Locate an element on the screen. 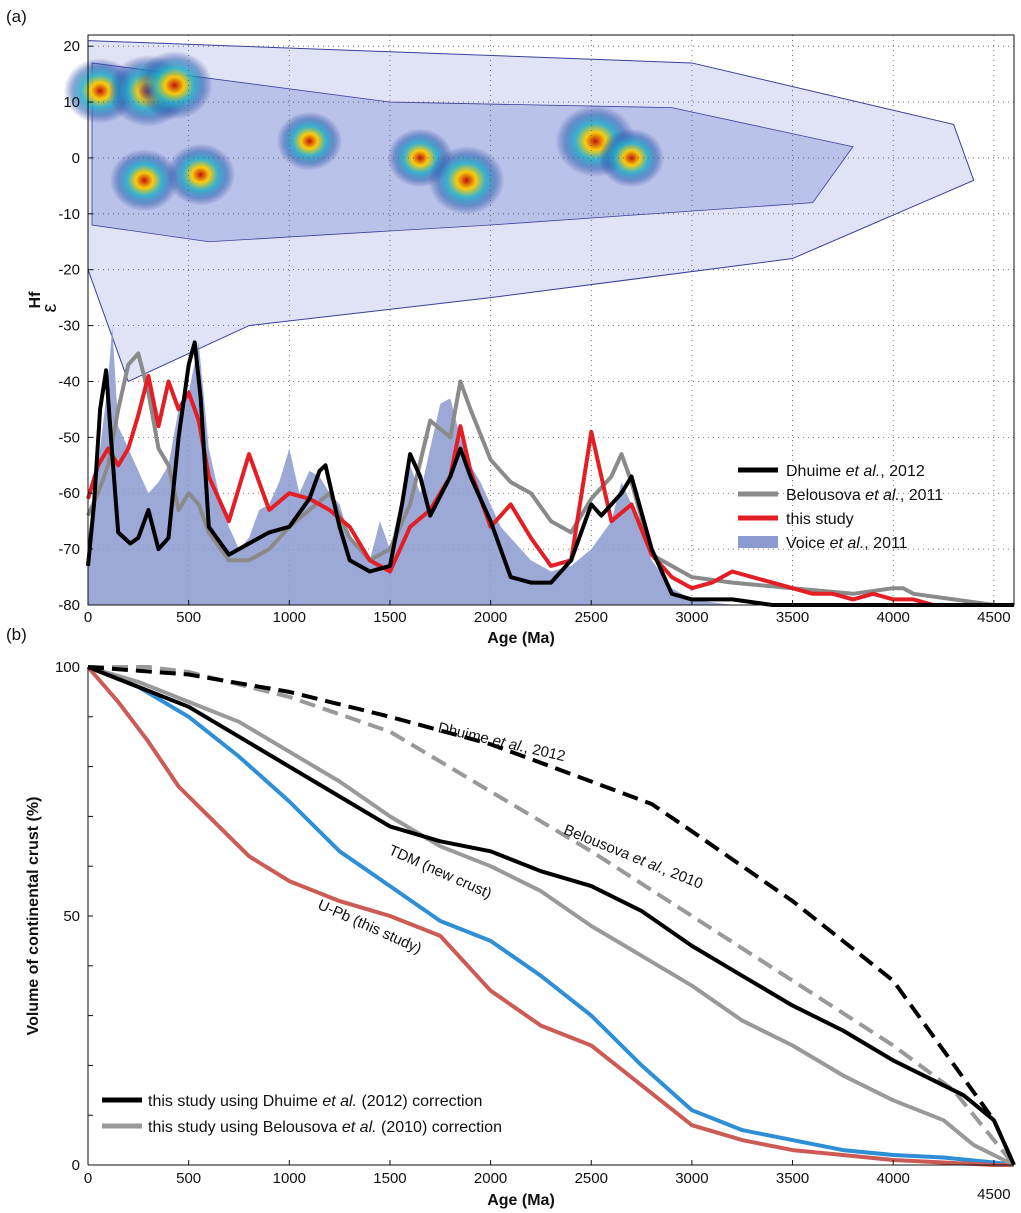 This screenshot has width=1021, height=1213. label-part: U-Pb (this study) is located at coordinates (369, 926).